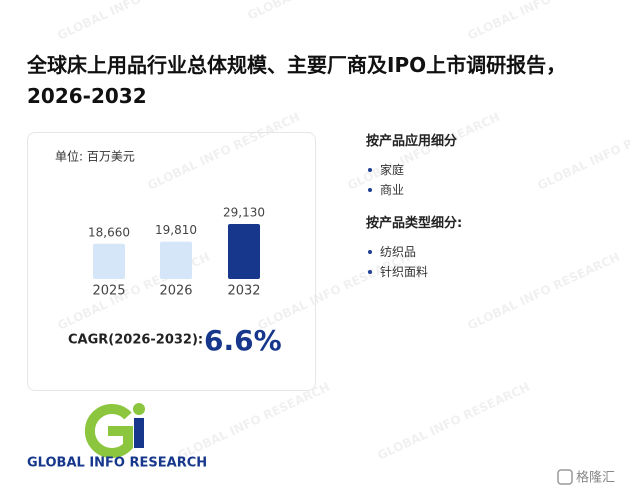  What do you see at coordinates (109, 232) in the screenshot?
I see `value-label: 18,660` at bounding box center [109, 232].